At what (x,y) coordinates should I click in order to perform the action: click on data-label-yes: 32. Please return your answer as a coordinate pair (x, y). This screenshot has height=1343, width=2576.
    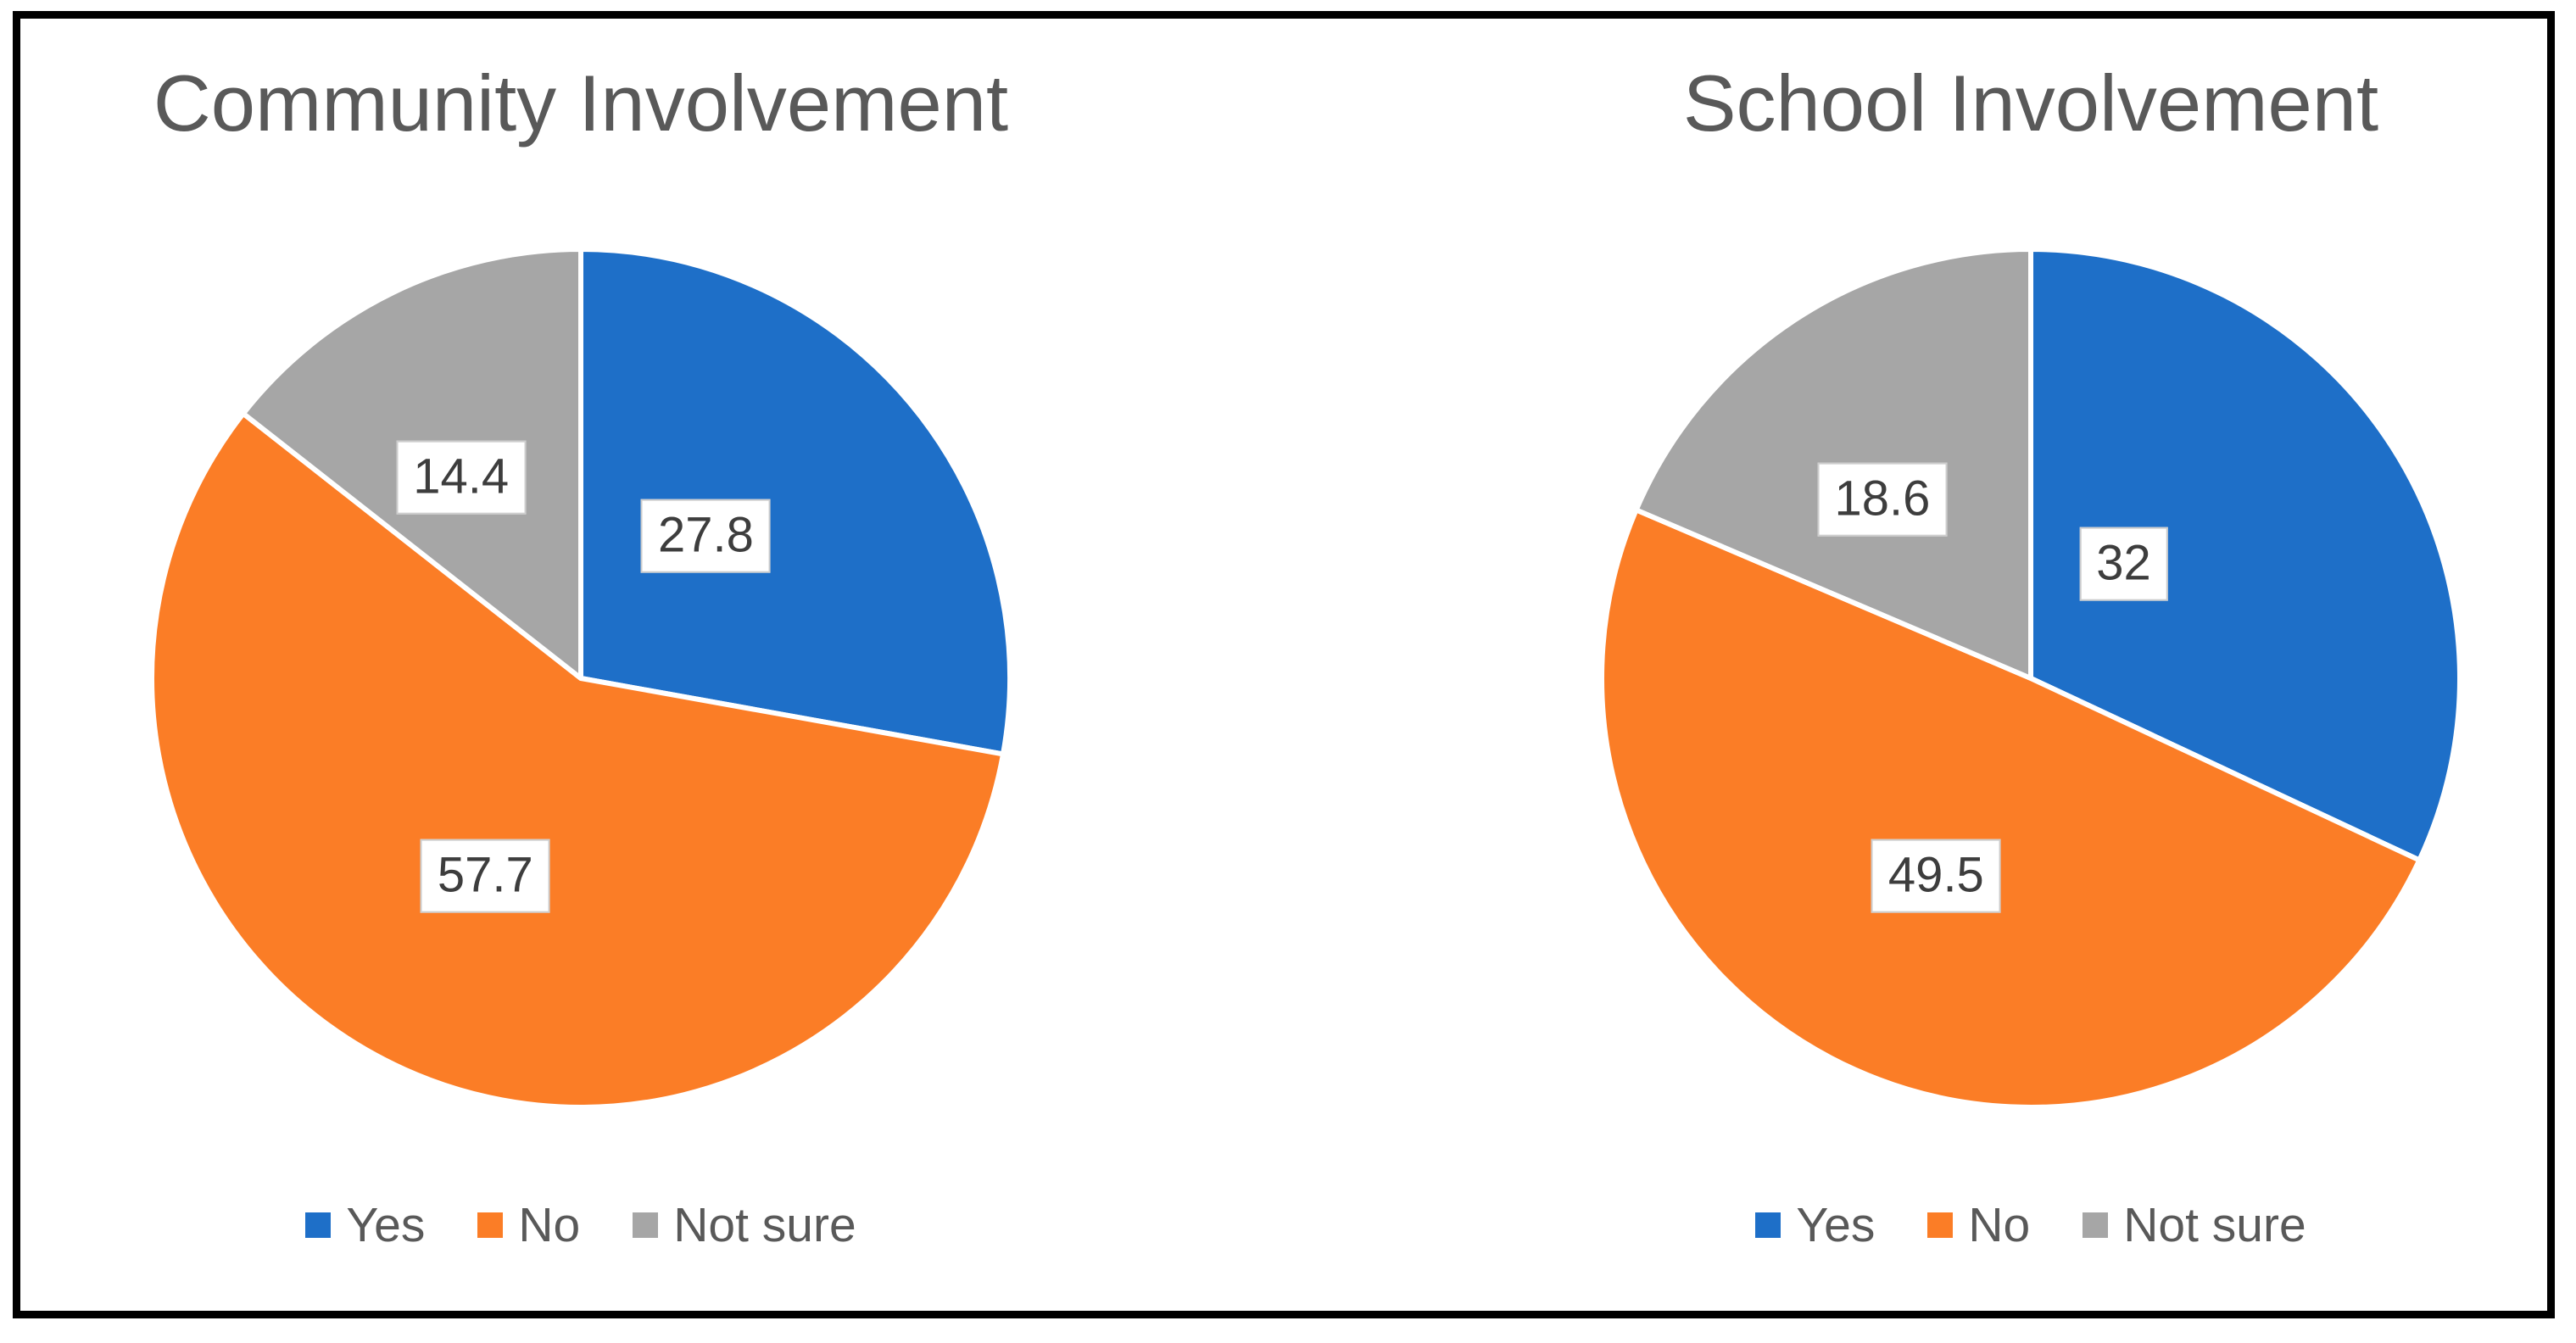
    Looking at the image, I should click on (2123, 564).